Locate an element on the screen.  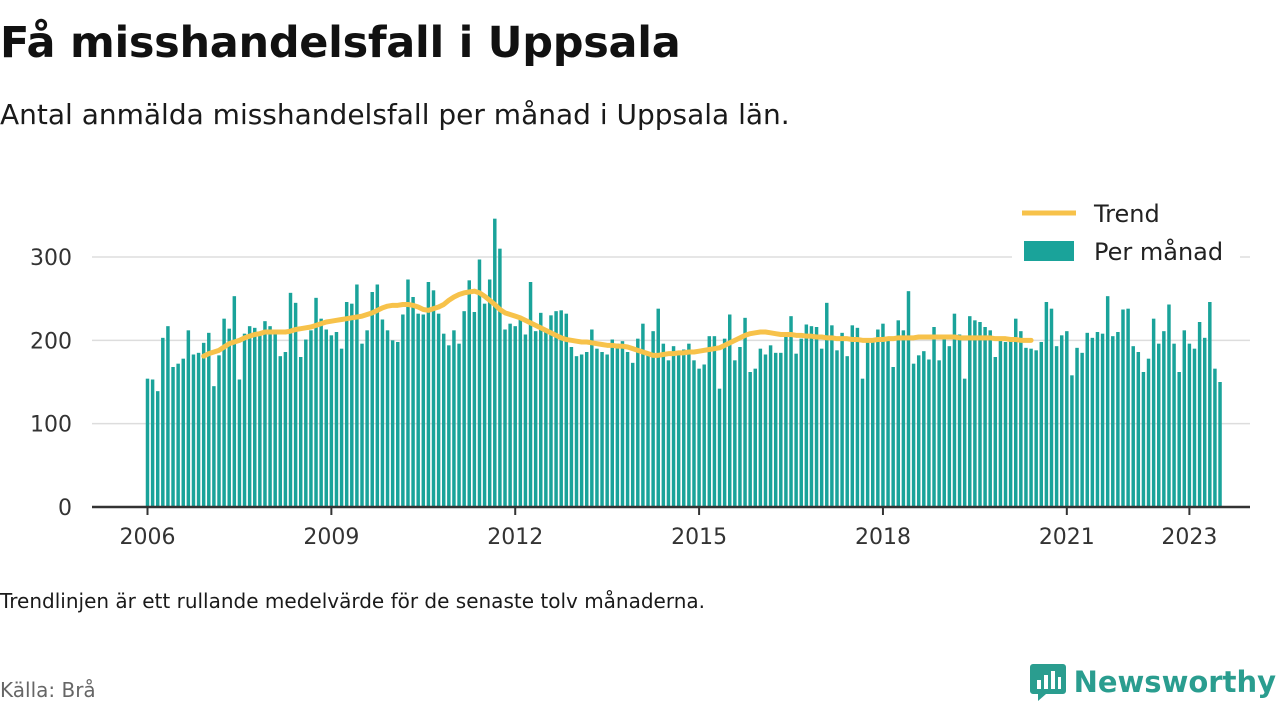
x-tick-label: 2018 is located at coordinates (883, 537).